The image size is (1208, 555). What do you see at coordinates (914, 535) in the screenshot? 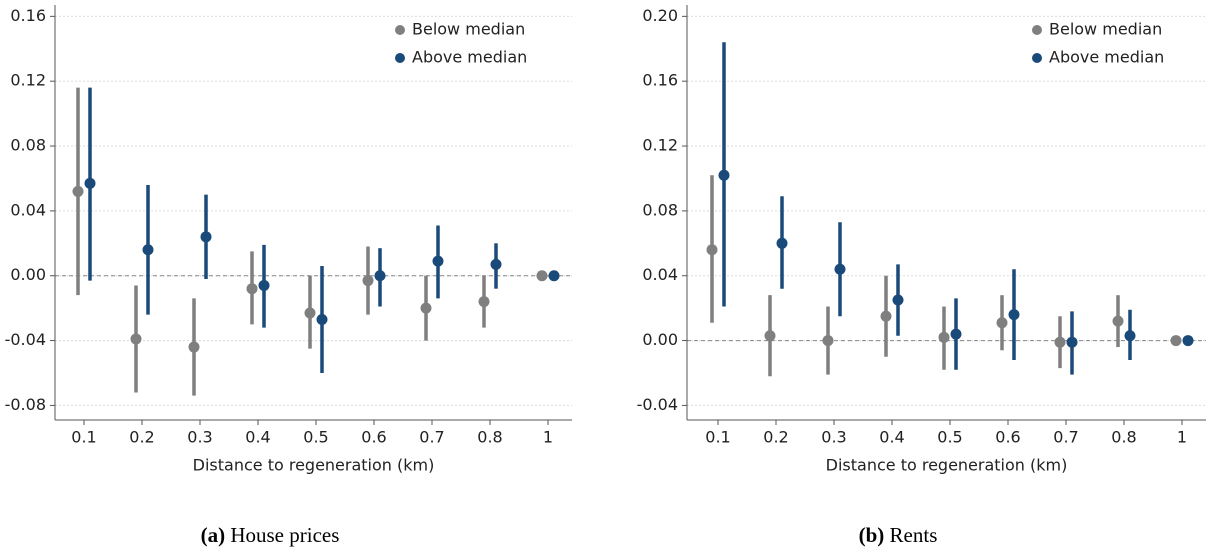
I see `caption-text: Rents` at bounding box center [914, 535].